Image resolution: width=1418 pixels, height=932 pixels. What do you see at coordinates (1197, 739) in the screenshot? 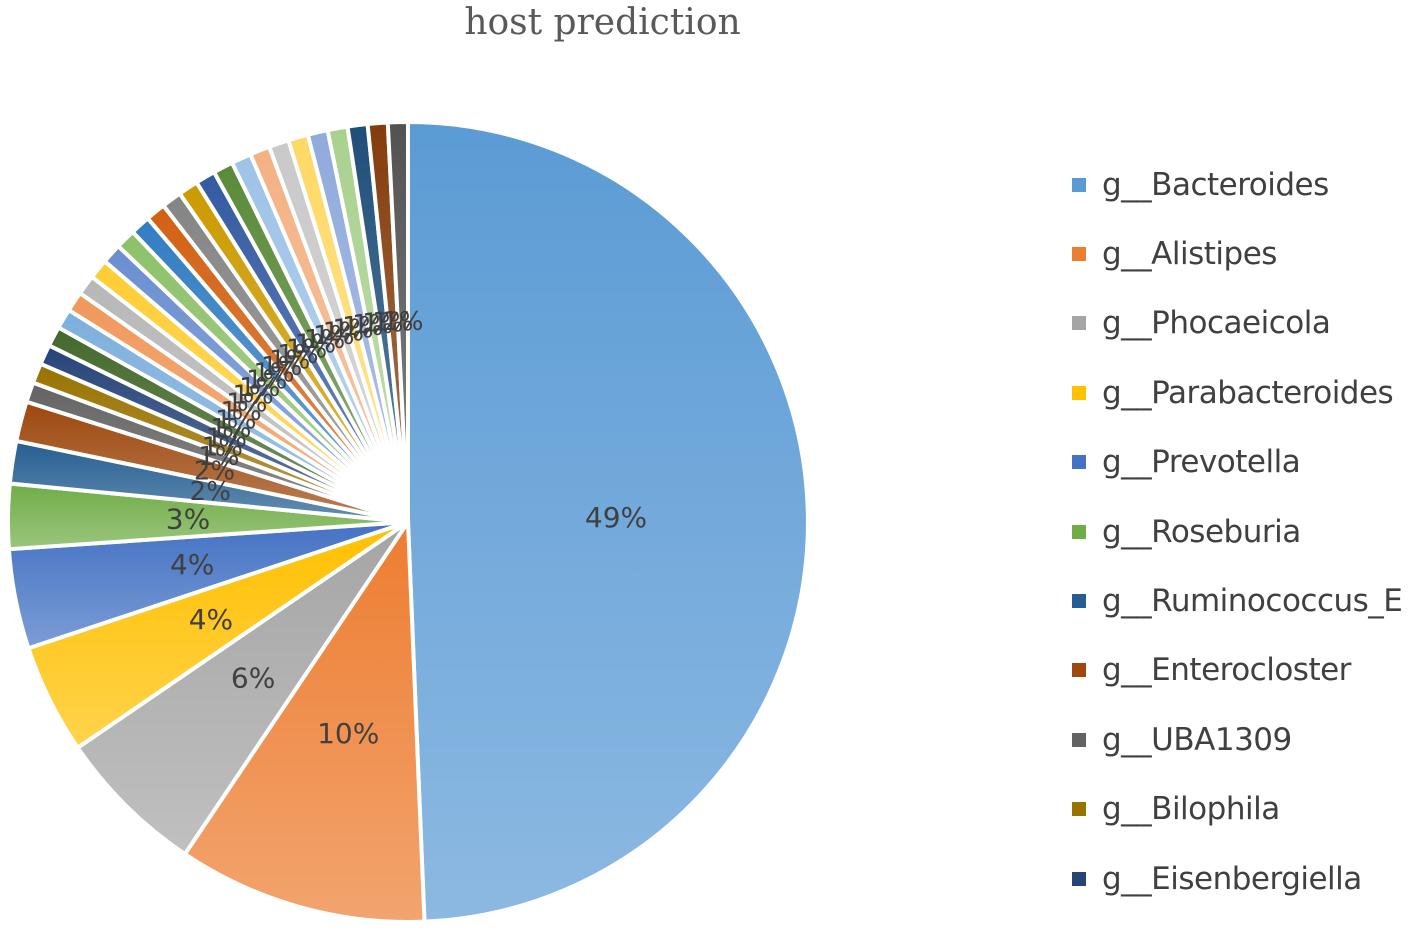
I see `legend-label: g__UBA1309` at bounding box center [1197, 739].